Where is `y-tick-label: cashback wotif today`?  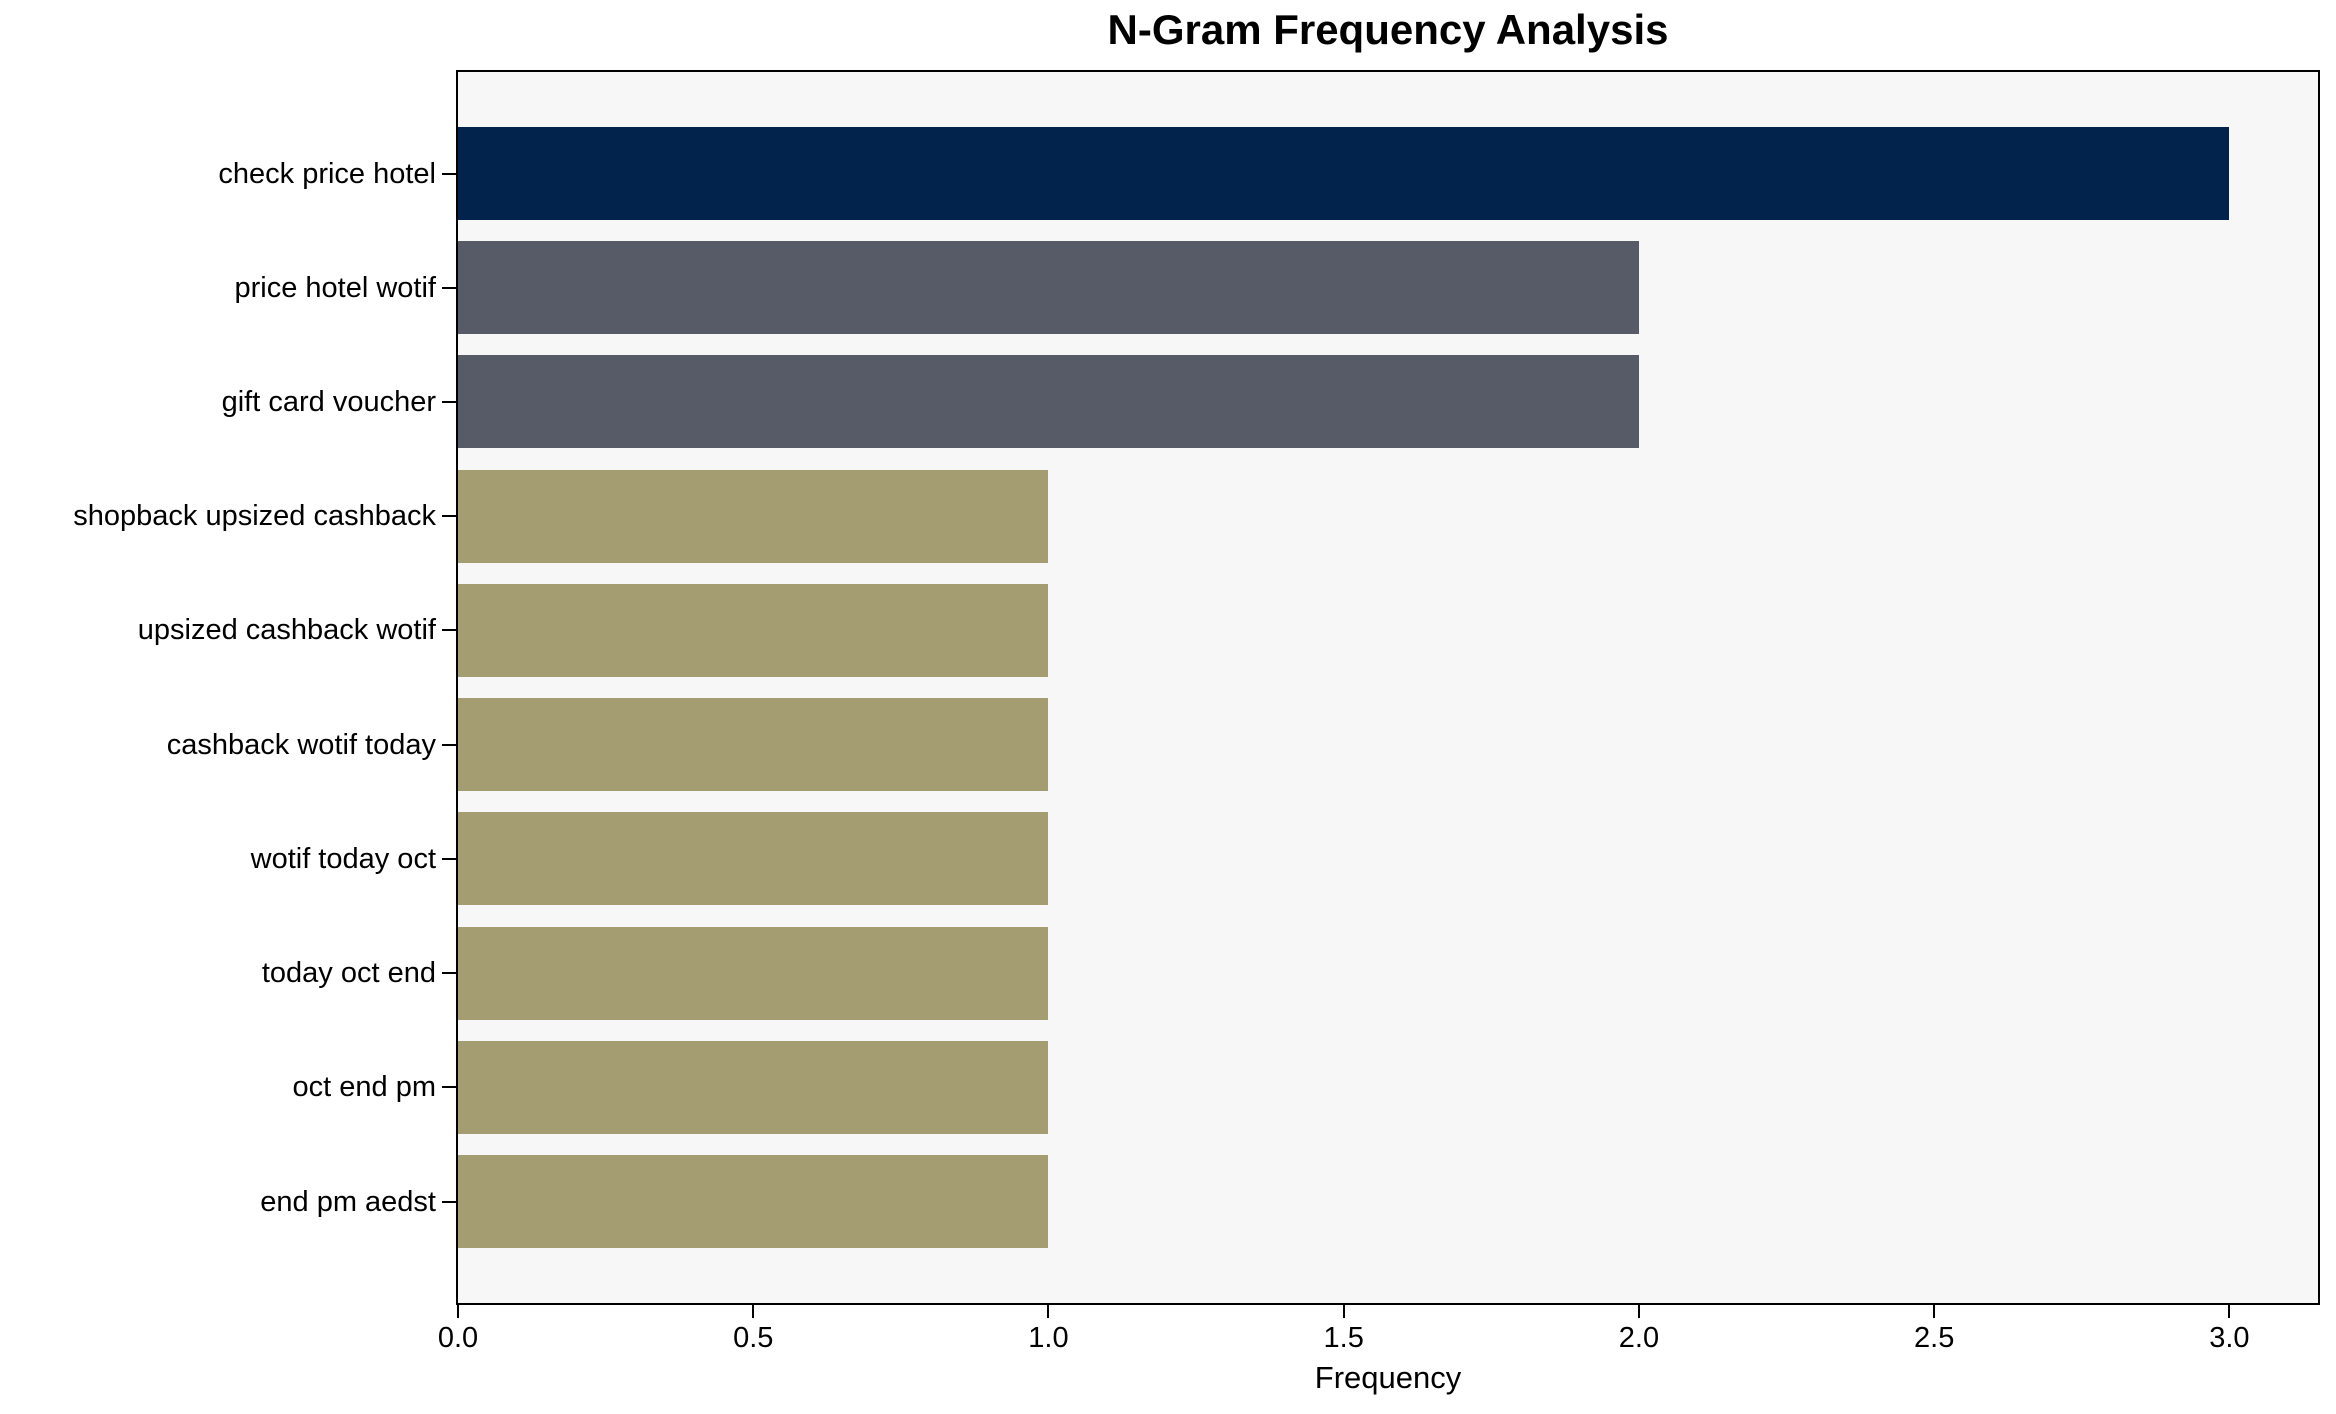
y-tick-label: cashback wotif today is located at coordinates (301, 744).